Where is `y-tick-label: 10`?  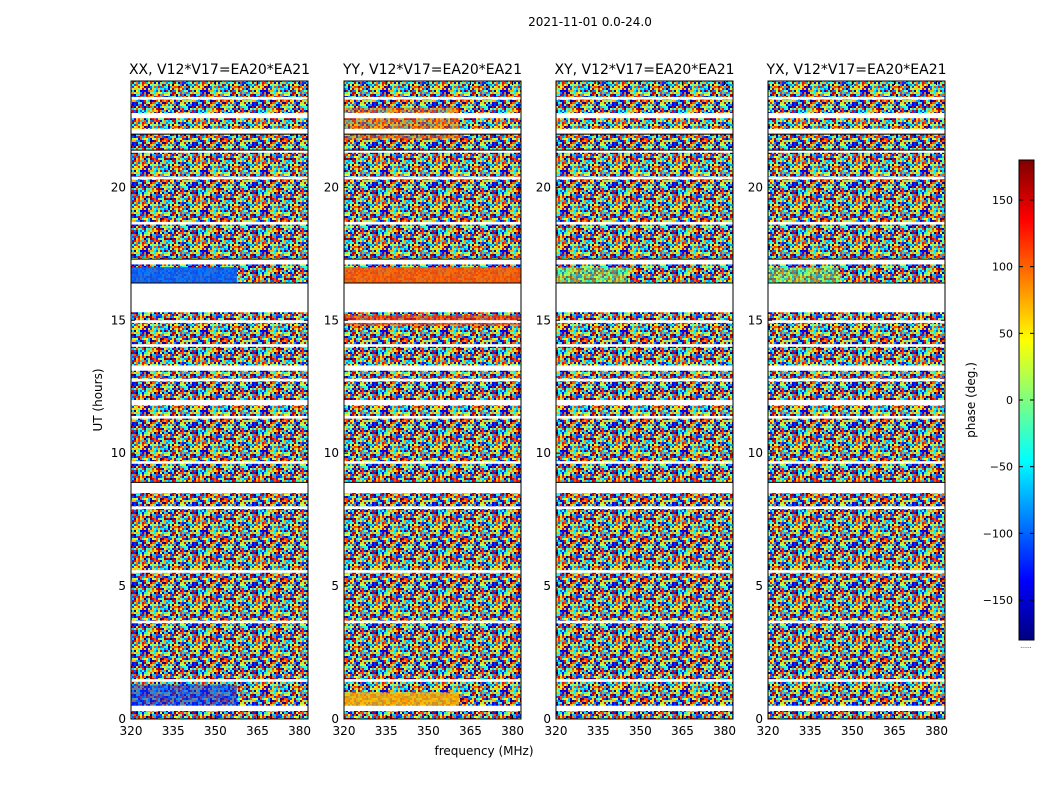
y-tick-label: 10 is located at coordinates (118, 453).